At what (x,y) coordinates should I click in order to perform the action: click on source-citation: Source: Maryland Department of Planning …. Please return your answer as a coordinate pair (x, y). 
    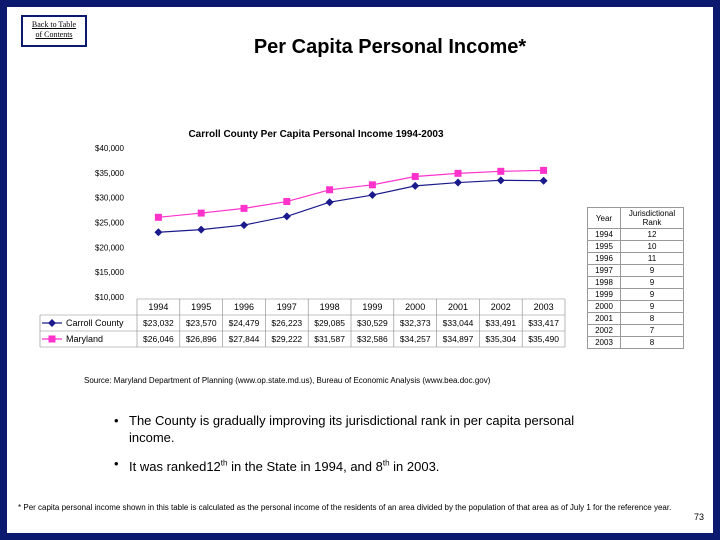
    Looking at the image, I should click on (287, 380).